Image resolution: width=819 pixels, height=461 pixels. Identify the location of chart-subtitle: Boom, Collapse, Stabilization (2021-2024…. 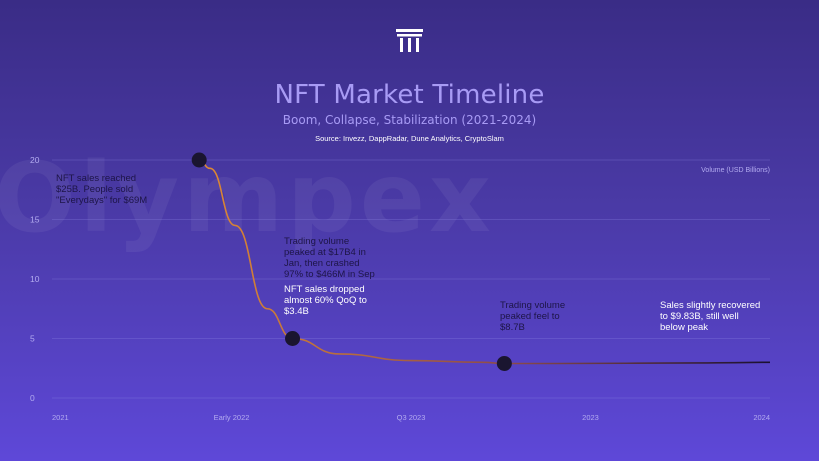
(409, 120).